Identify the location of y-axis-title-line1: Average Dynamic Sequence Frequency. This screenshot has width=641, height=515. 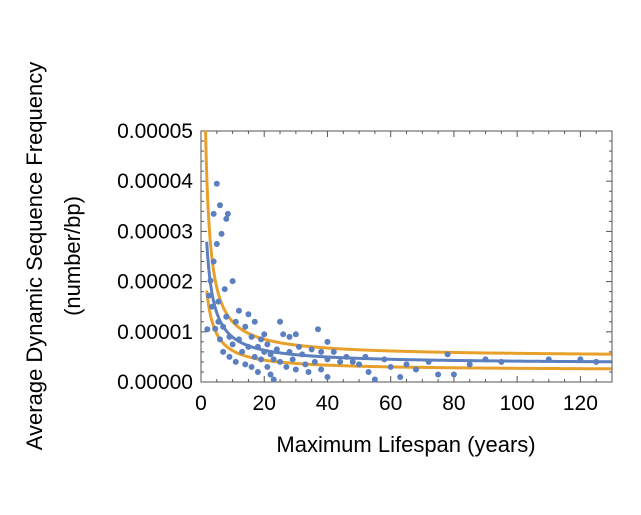
(34, 256).